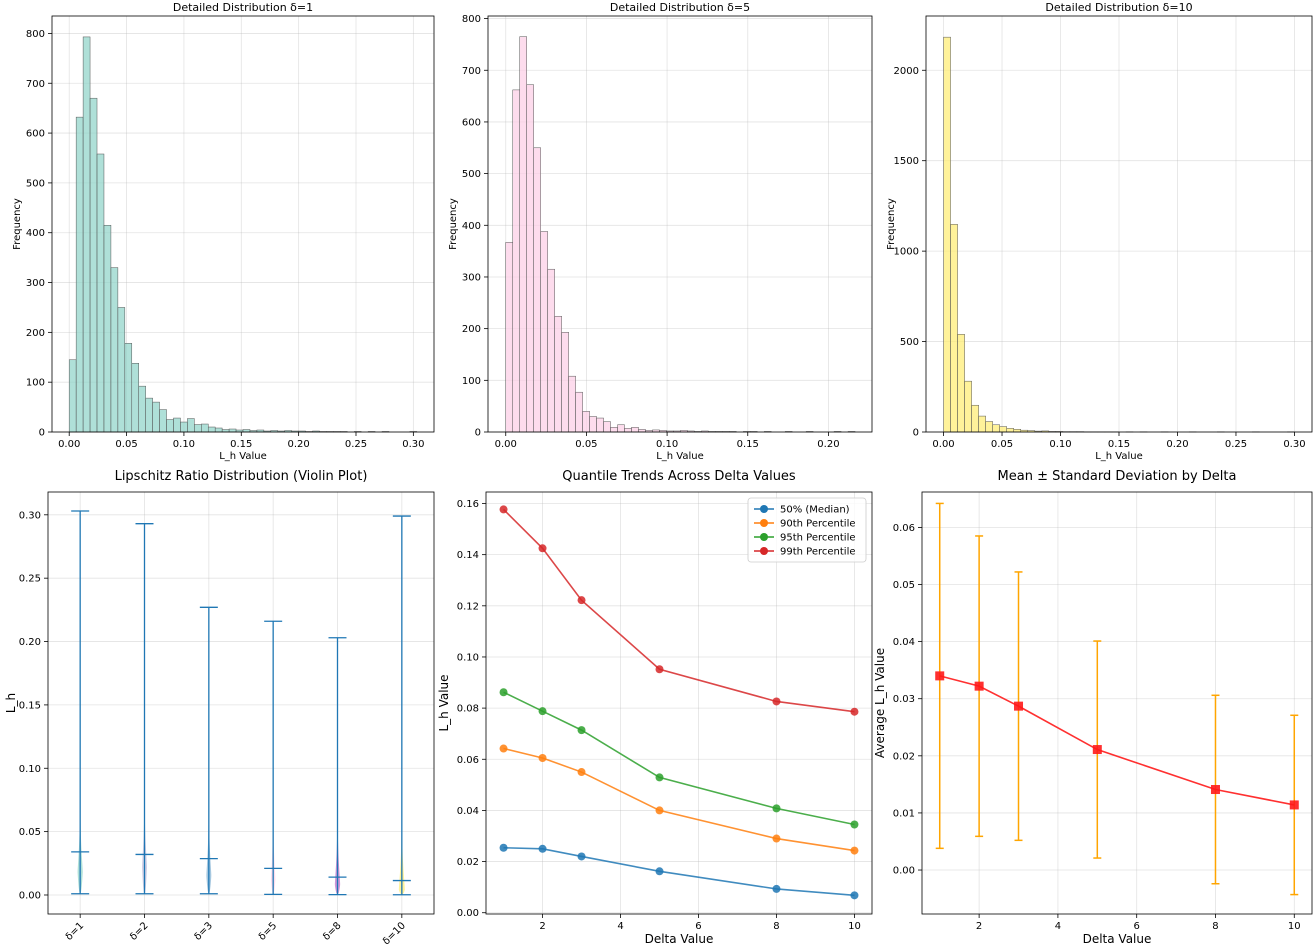 The height and width of the screenshot is (952, 1316). I want to click on y-tick-label: 0.30, so click(30, 515).